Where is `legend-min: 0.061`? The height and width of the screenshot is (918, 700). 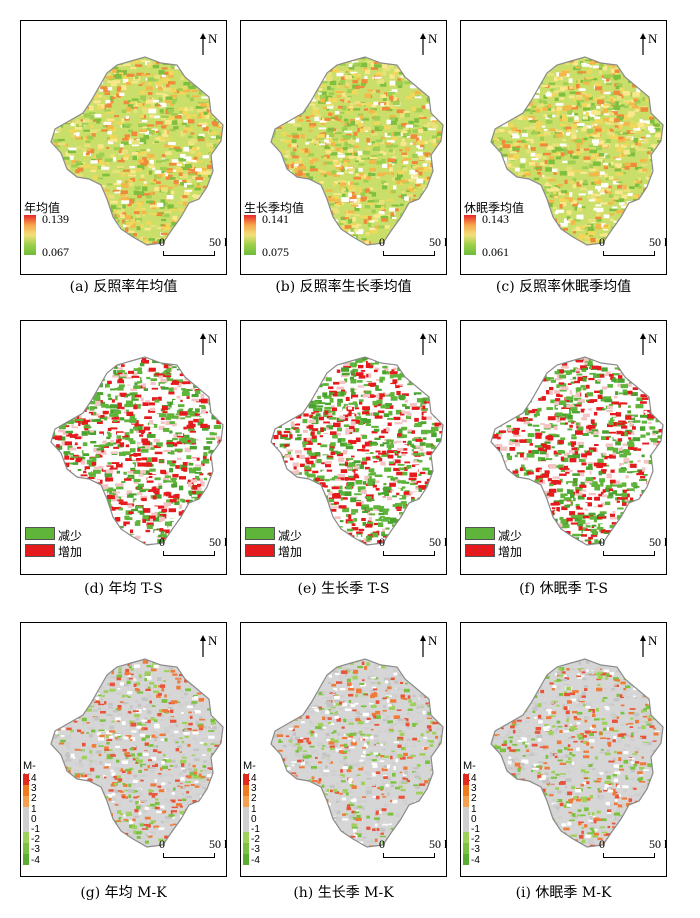 legend-min: 0.061 is located at coordinates (495, 252).